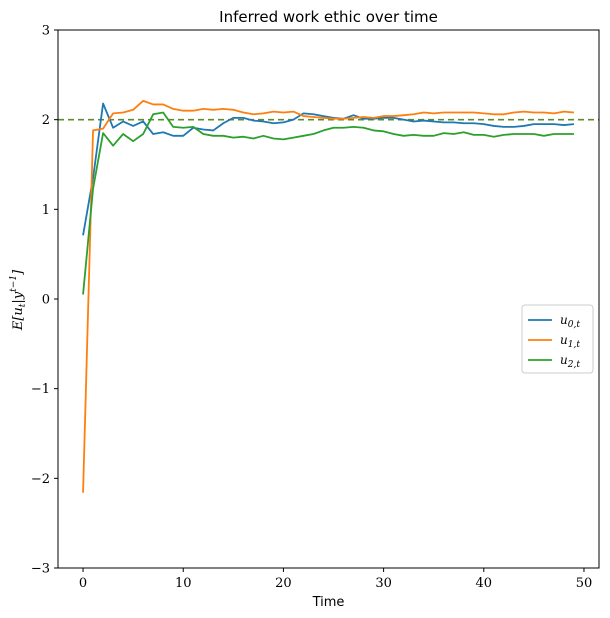 The width and height of the screenshot is (610, 618). I want to click on x-axis-label: Time, so click(328, 602).